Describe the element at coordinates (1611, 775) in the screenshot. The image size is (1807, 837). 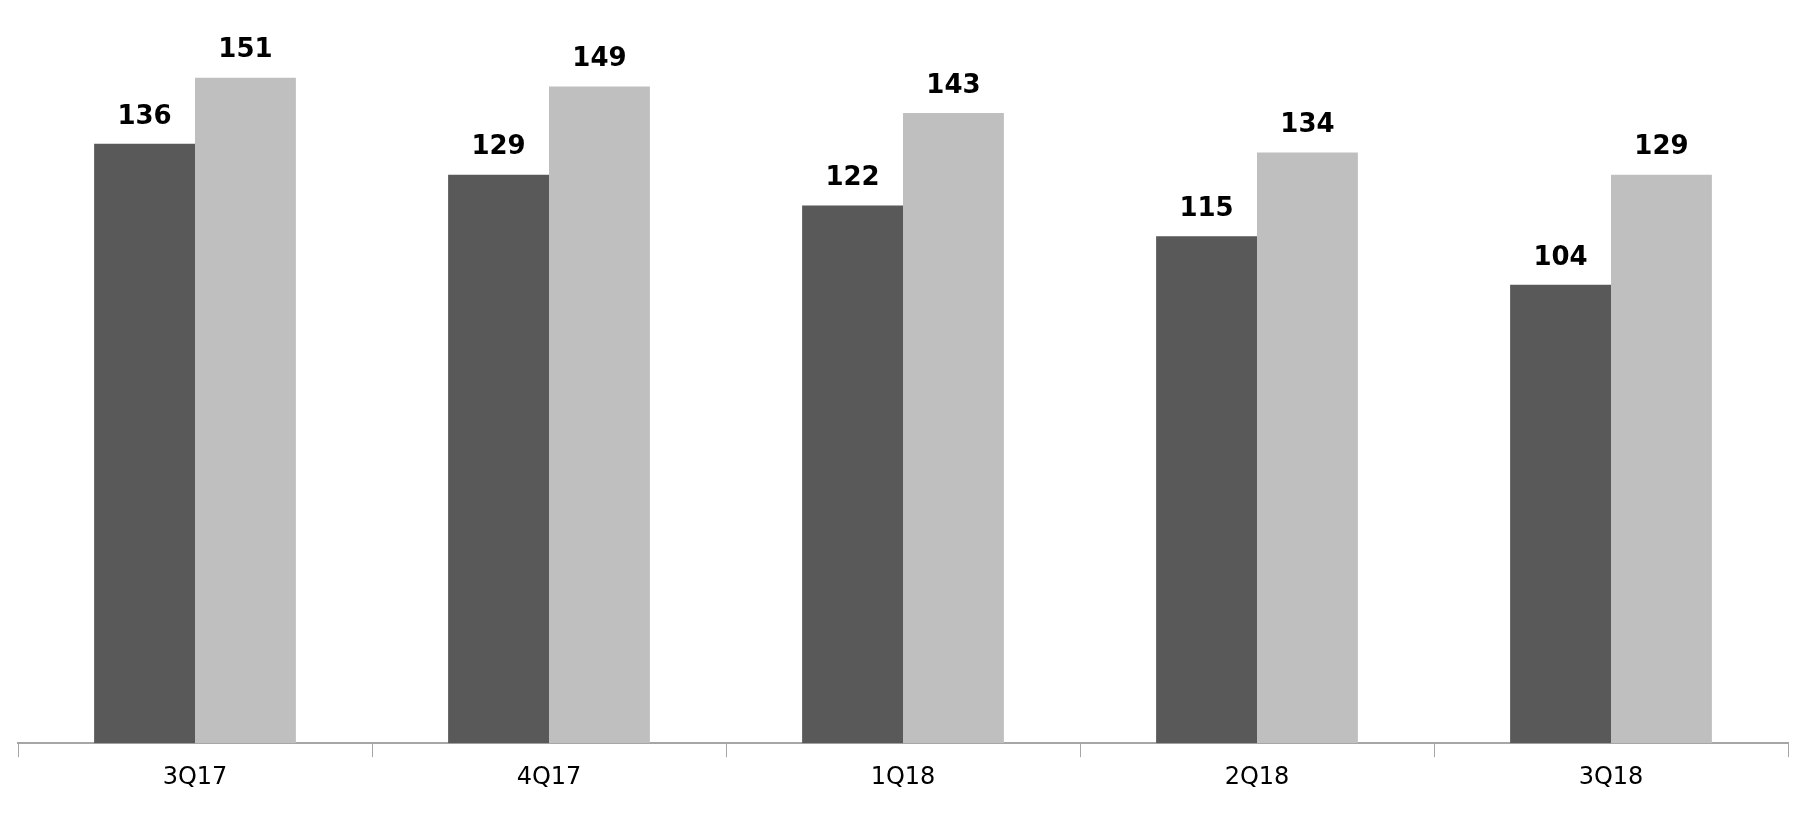
I see `x-tick-label: 3Q18` at that location.